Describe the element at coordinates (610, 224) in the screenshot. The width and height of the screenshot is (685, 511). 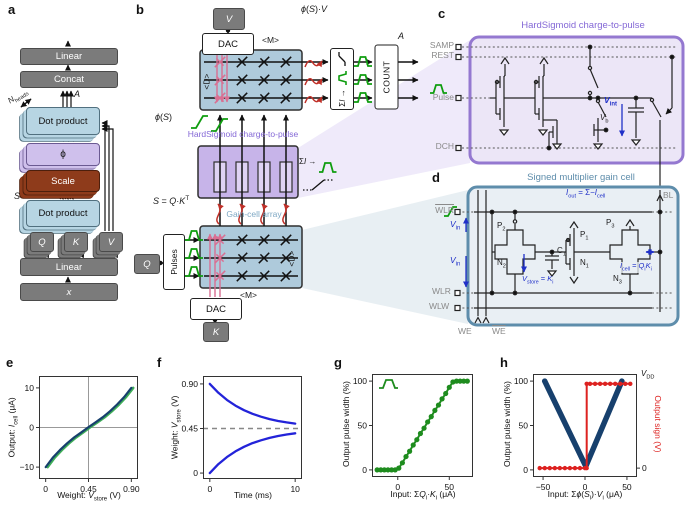
I see `p3-label: P3` at that location.